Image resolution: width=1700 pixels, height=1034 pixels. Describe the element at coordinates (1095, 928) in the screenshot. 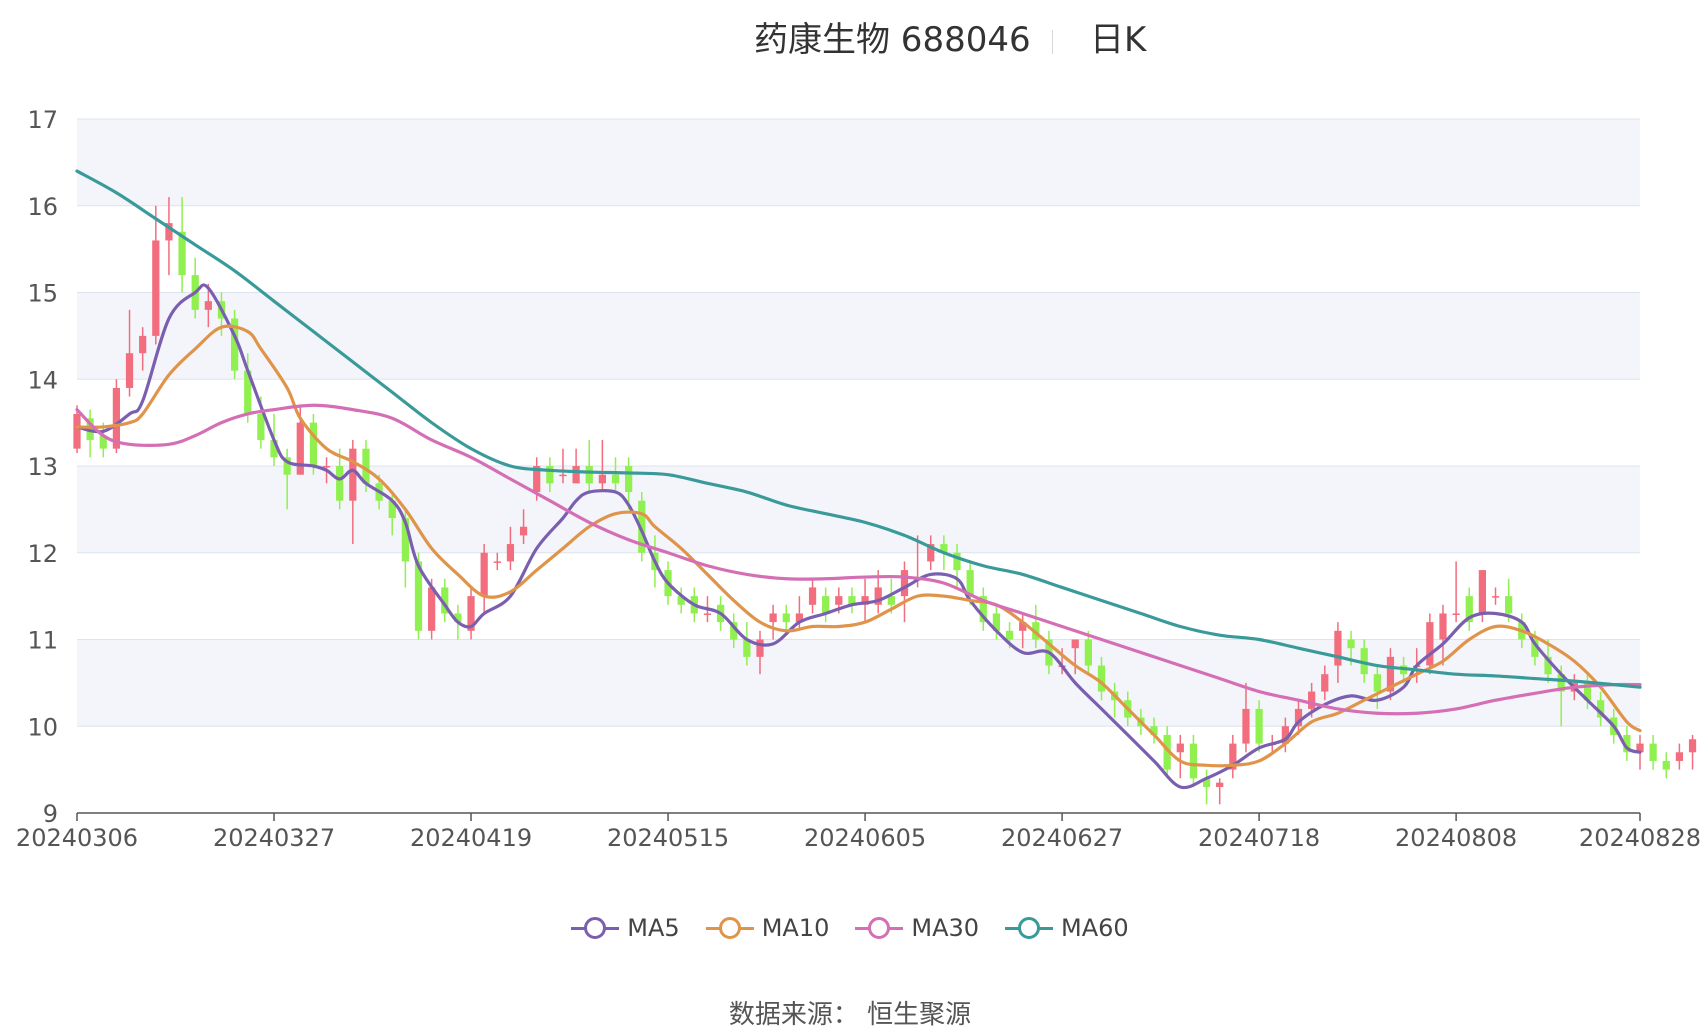

I see `legend-label: MA60` at that location.